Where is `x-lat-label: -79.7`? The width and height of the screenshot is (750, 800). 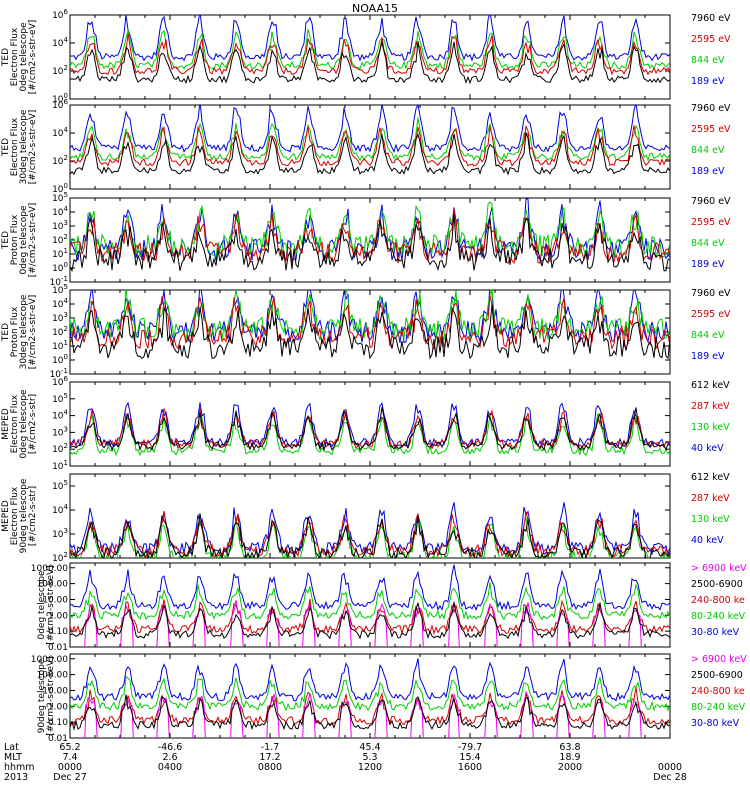 x-lat-label: -79.7 is located at coordinates (470, 747).